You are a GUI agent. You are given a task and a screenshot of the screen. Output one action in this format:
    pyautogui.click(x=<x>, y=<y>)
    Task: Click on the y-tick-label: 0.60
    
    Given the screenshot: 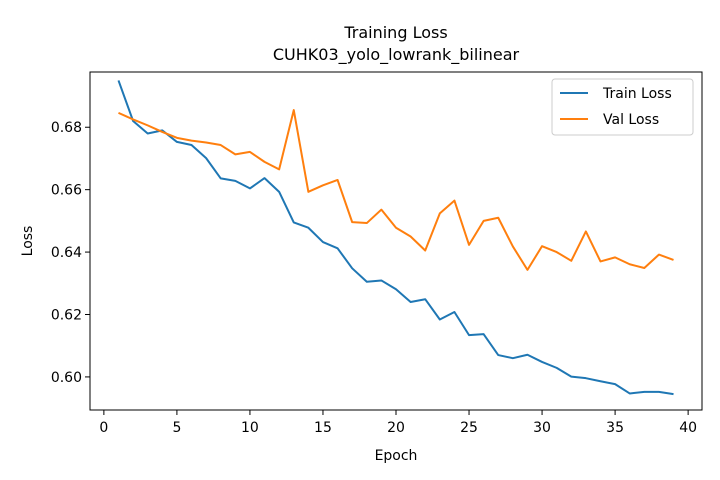 What is the action you would take?
    pyautogui.click(x=66, y=378)
    